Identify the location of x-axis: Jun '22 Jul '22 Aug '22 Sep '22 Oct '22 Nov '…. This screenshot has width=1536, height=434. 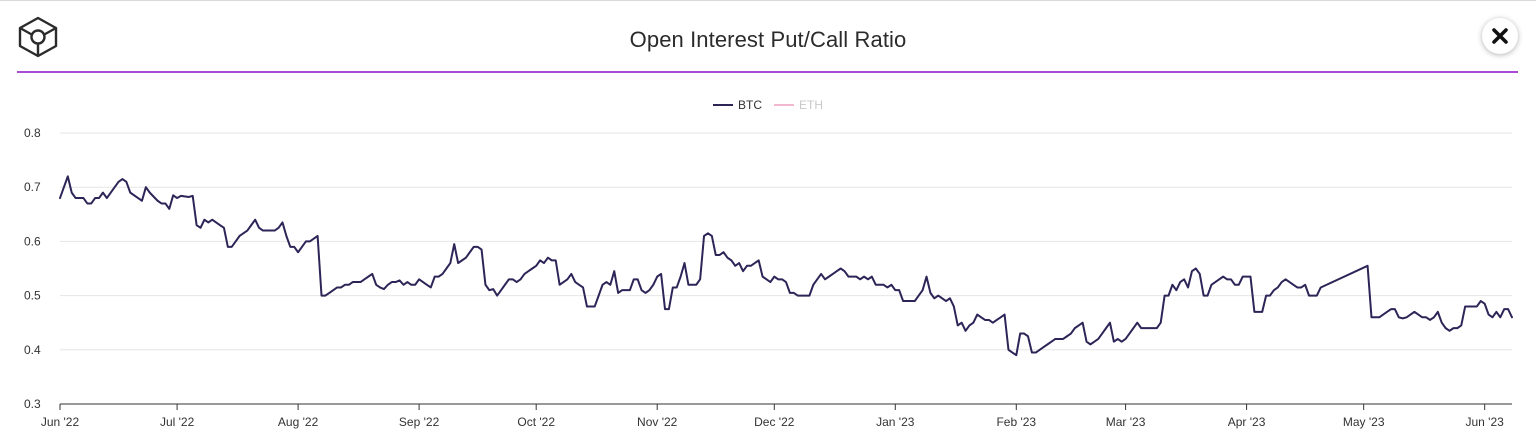
(772, 416).